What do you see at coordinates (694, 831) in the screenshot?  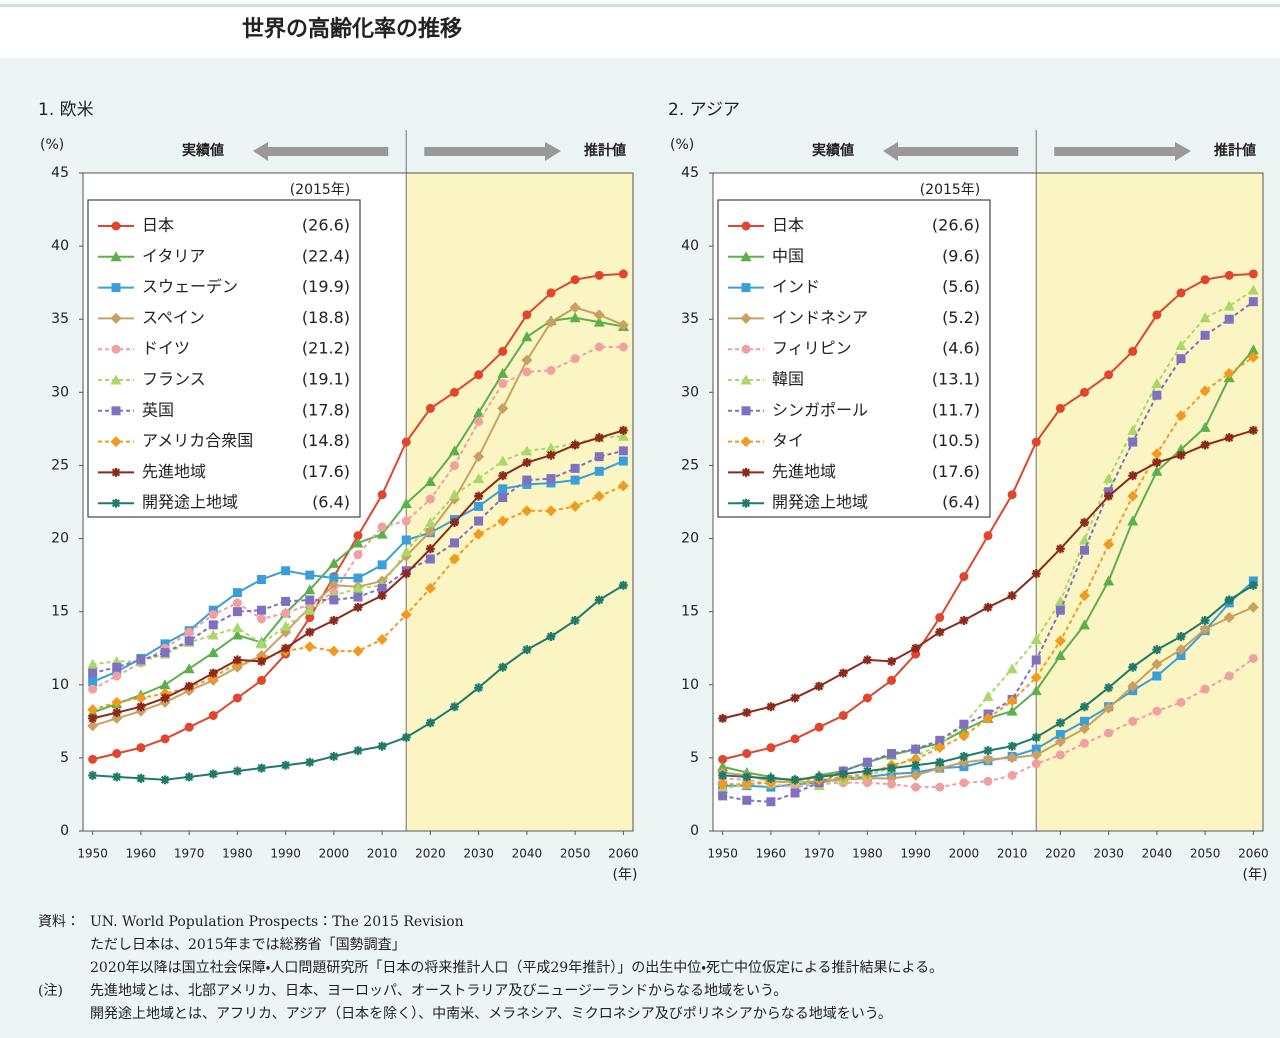 I see `y-tick-label: 0` at bounding box center [694, 831].